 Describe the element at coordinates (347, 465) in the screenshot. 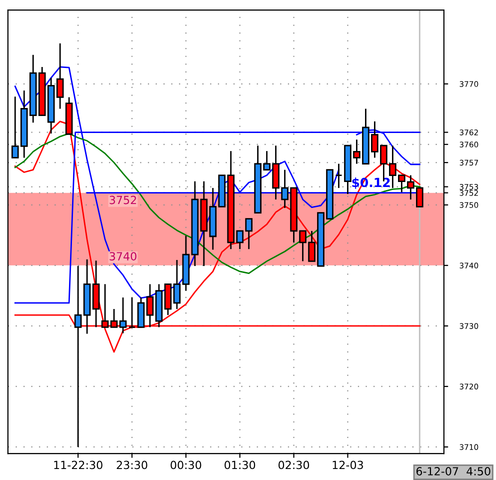

I see `x-tick-label: 12-03` at that location.